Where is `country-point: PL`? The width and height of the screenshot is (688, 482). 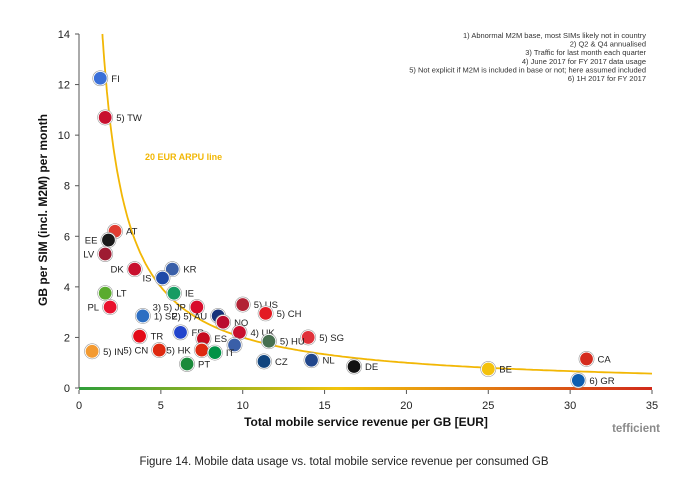 country-point: PL is located at coordinates (103, 307).